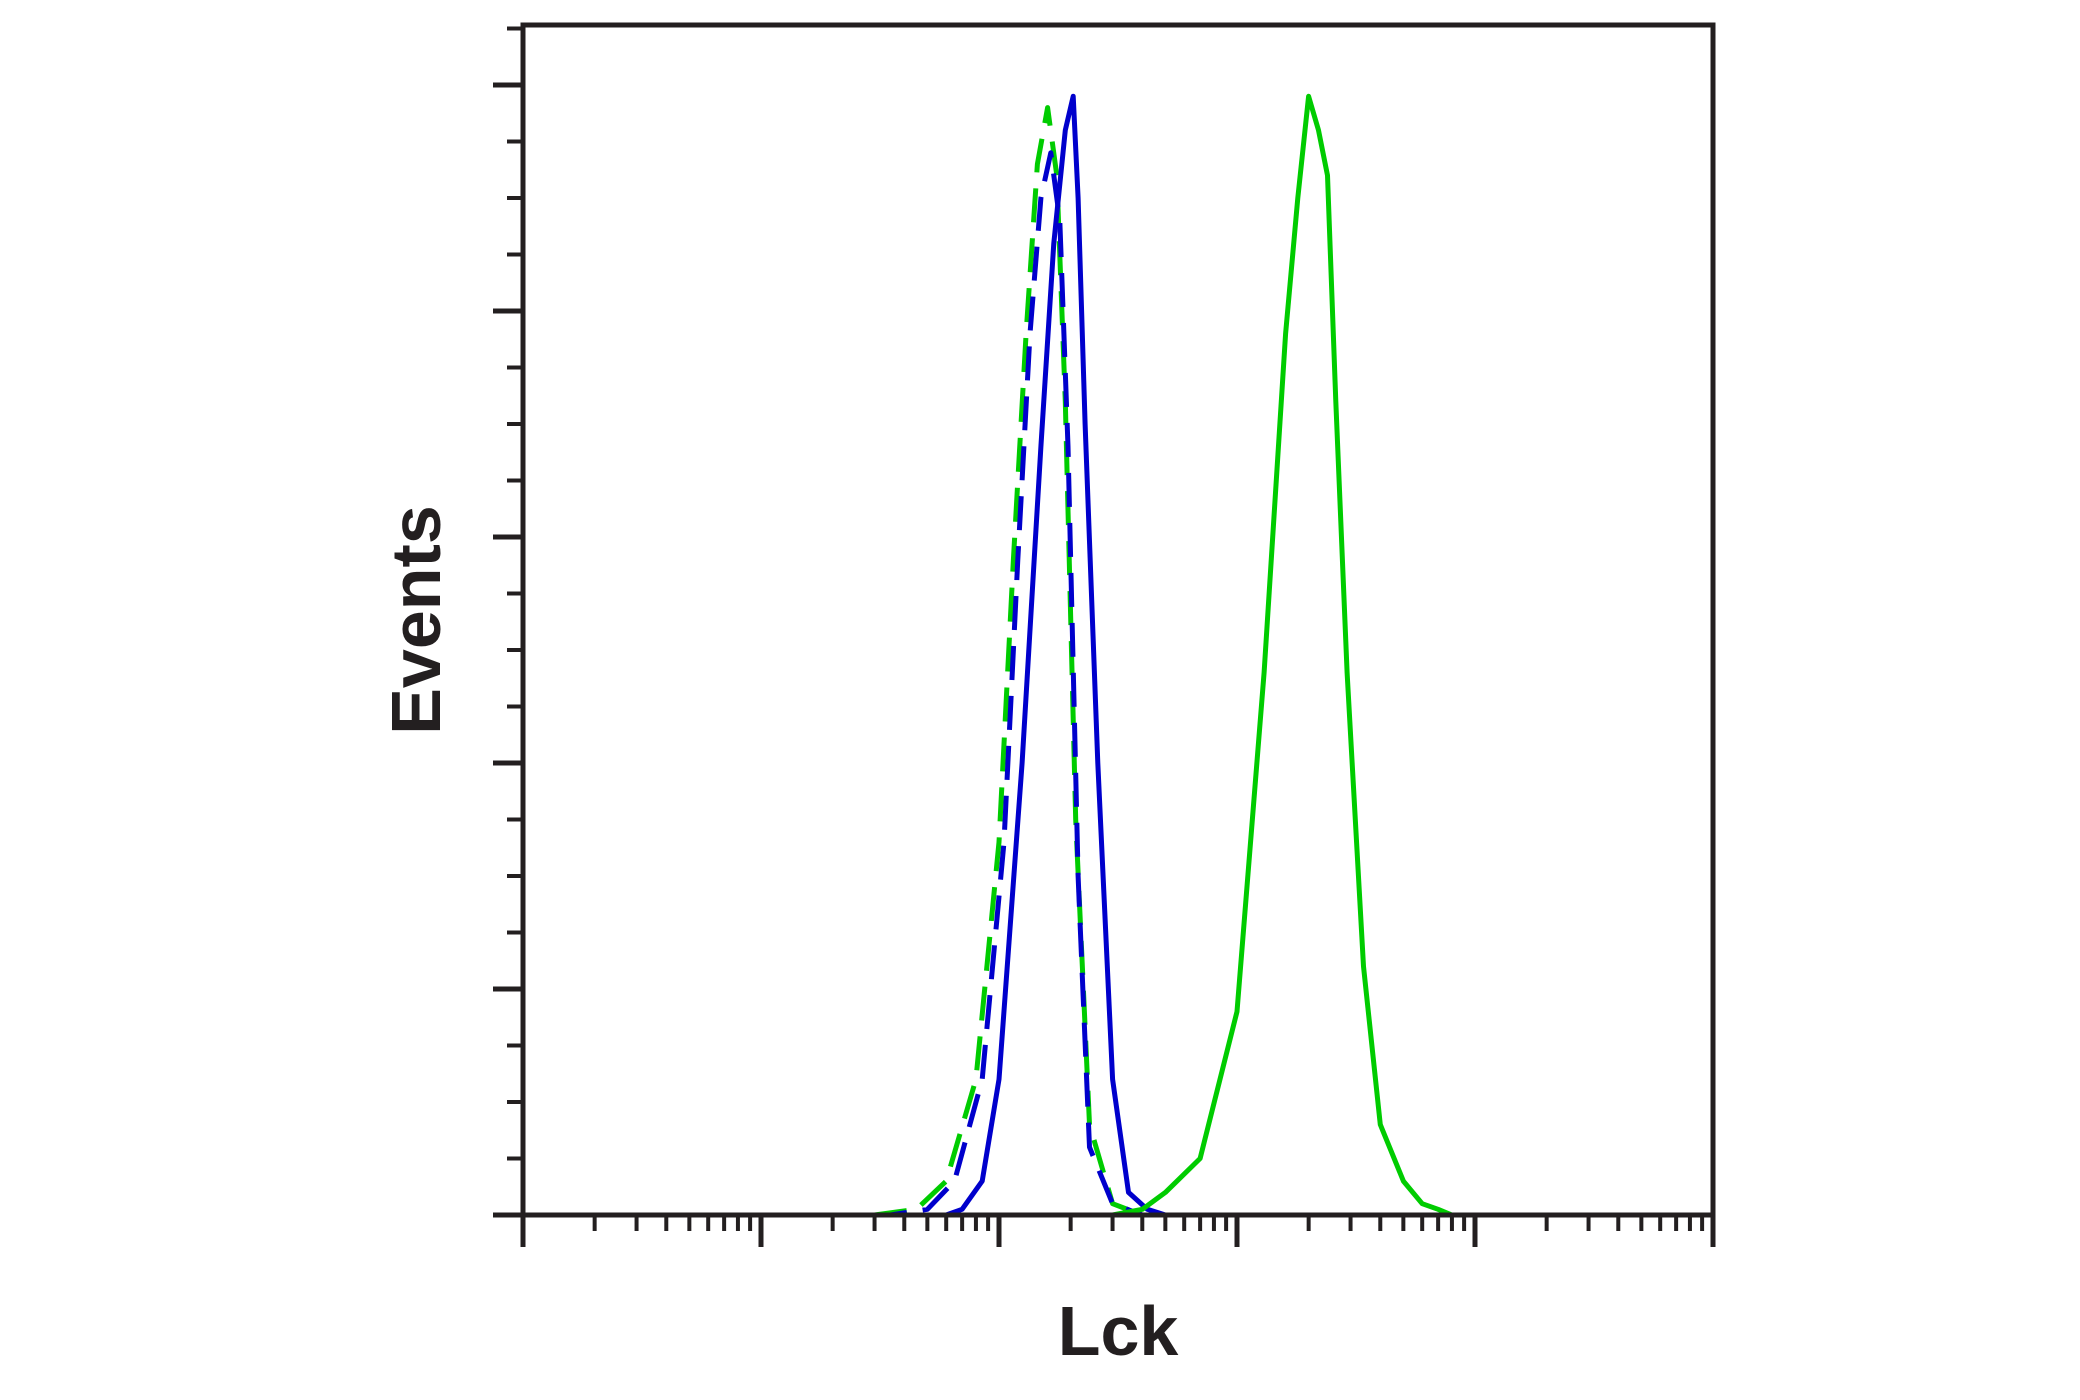  Describe the element at coordinates (1118, 1231) in the screenshot. I see `x-axis-ticks` at that location.